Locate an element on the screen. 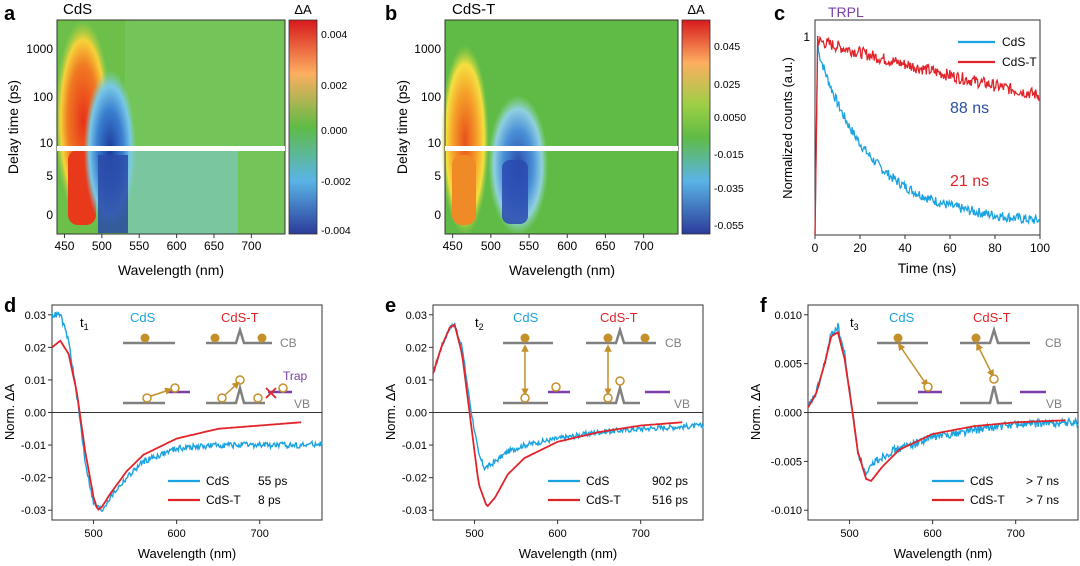 The width and height of the screenshot is (1080, 566). tick-a-x-450: 450 is located at coordinates (64, 246).